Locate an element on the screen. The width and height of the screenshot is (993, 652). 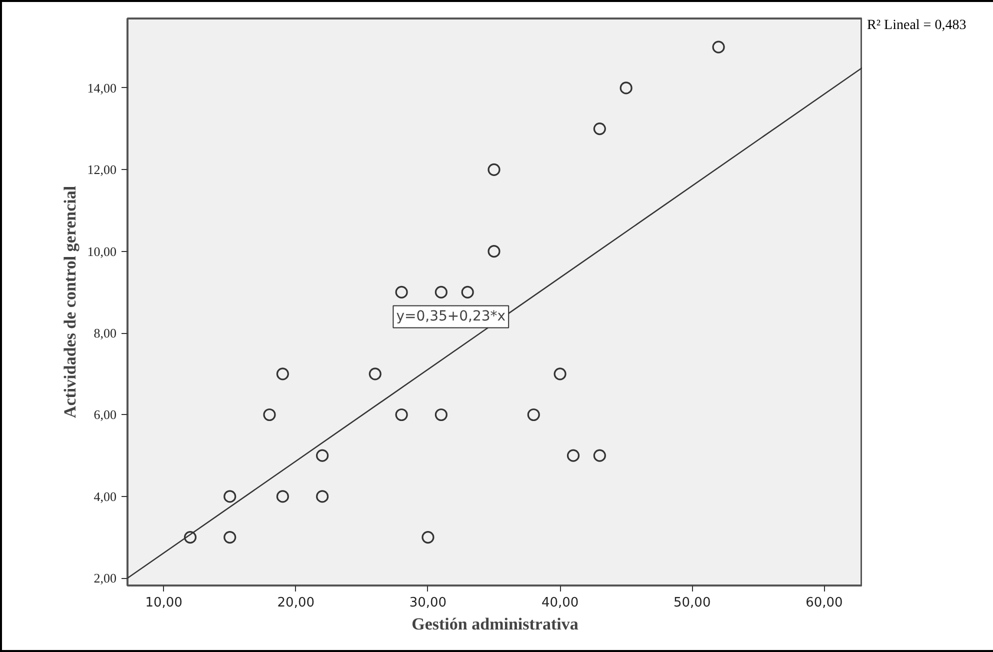
y-axis-title: Actividades de control gerencial is located at coordinates (70, 302).